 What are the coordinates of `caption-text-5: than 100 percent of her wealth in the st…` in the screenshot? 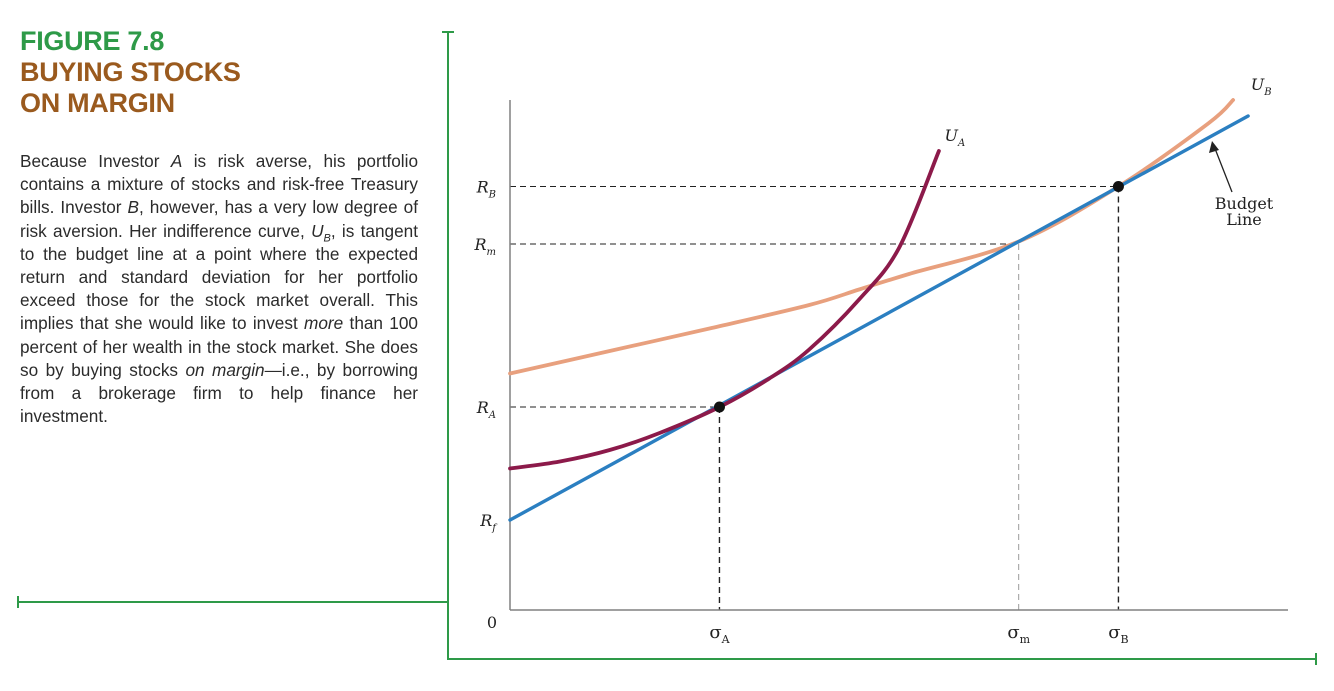 It's located at (219, 346).